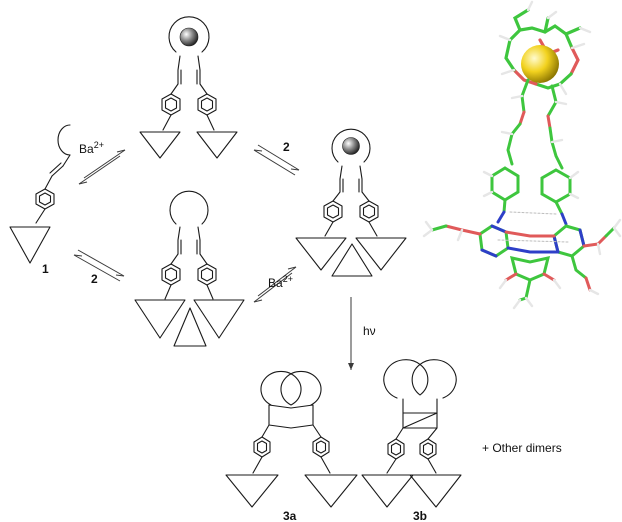  I want to click on equilibrium-arrow-1-to-top, so click(102, 167).